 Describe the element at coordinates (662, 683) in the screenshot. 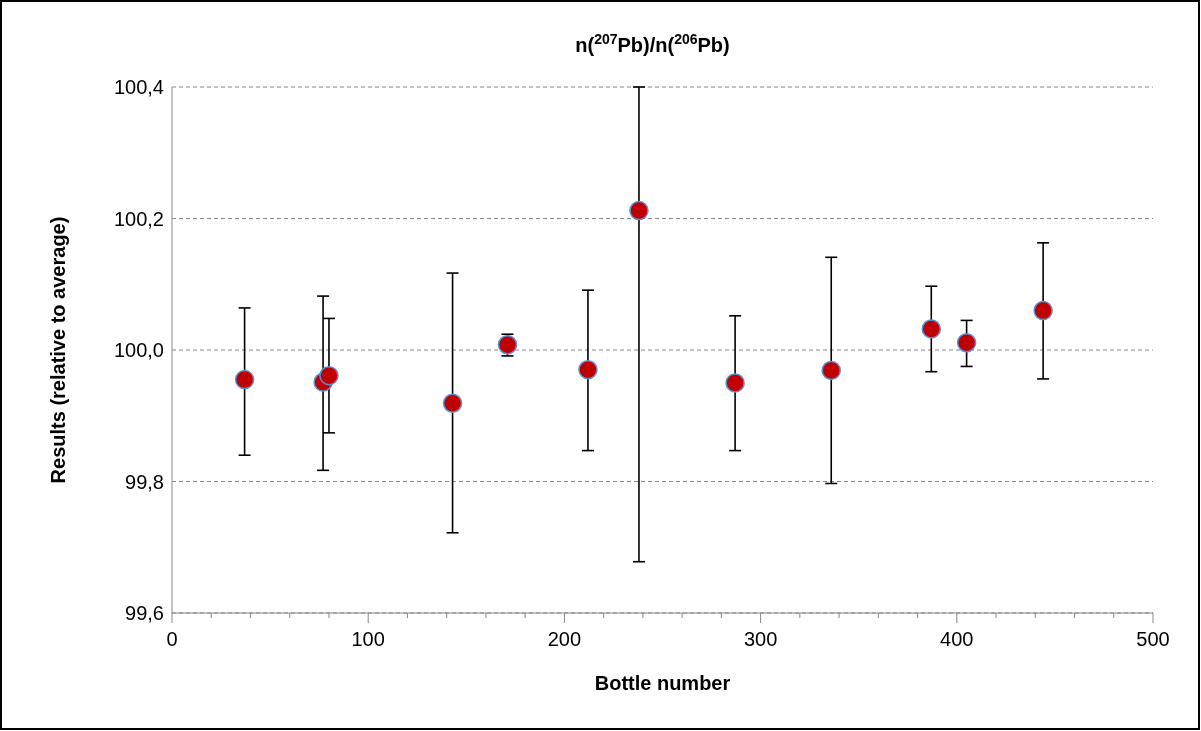

I see `x-axis-title: Bottle number` at that location.